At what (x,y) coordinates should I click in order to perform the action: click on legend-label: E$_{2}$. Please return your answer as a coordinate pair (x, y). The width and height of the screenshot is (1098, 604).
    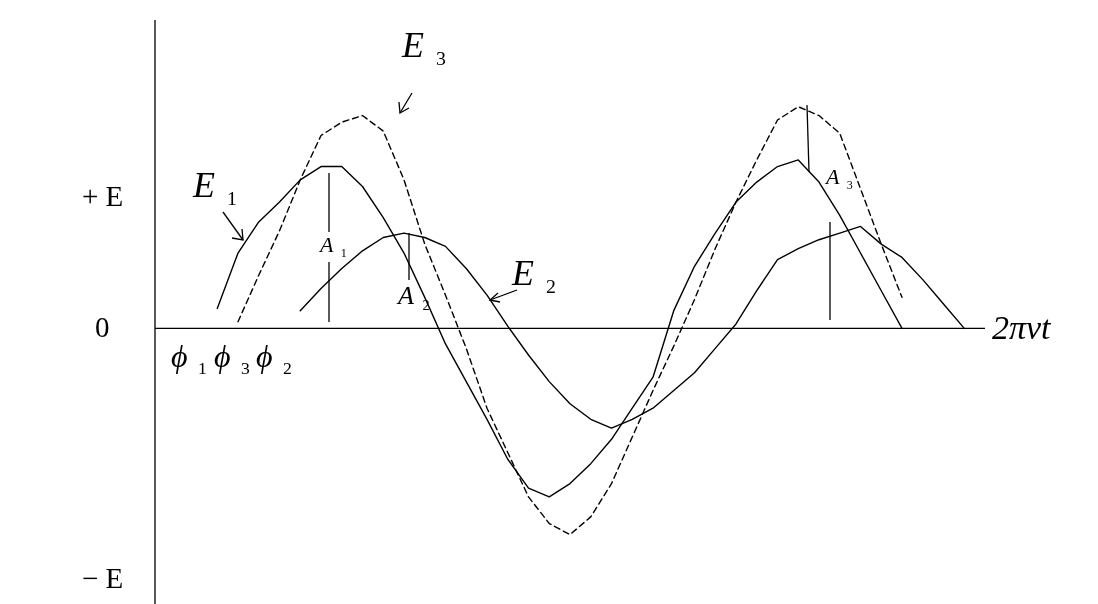
    Looking at the image, I should click on (534, 275).